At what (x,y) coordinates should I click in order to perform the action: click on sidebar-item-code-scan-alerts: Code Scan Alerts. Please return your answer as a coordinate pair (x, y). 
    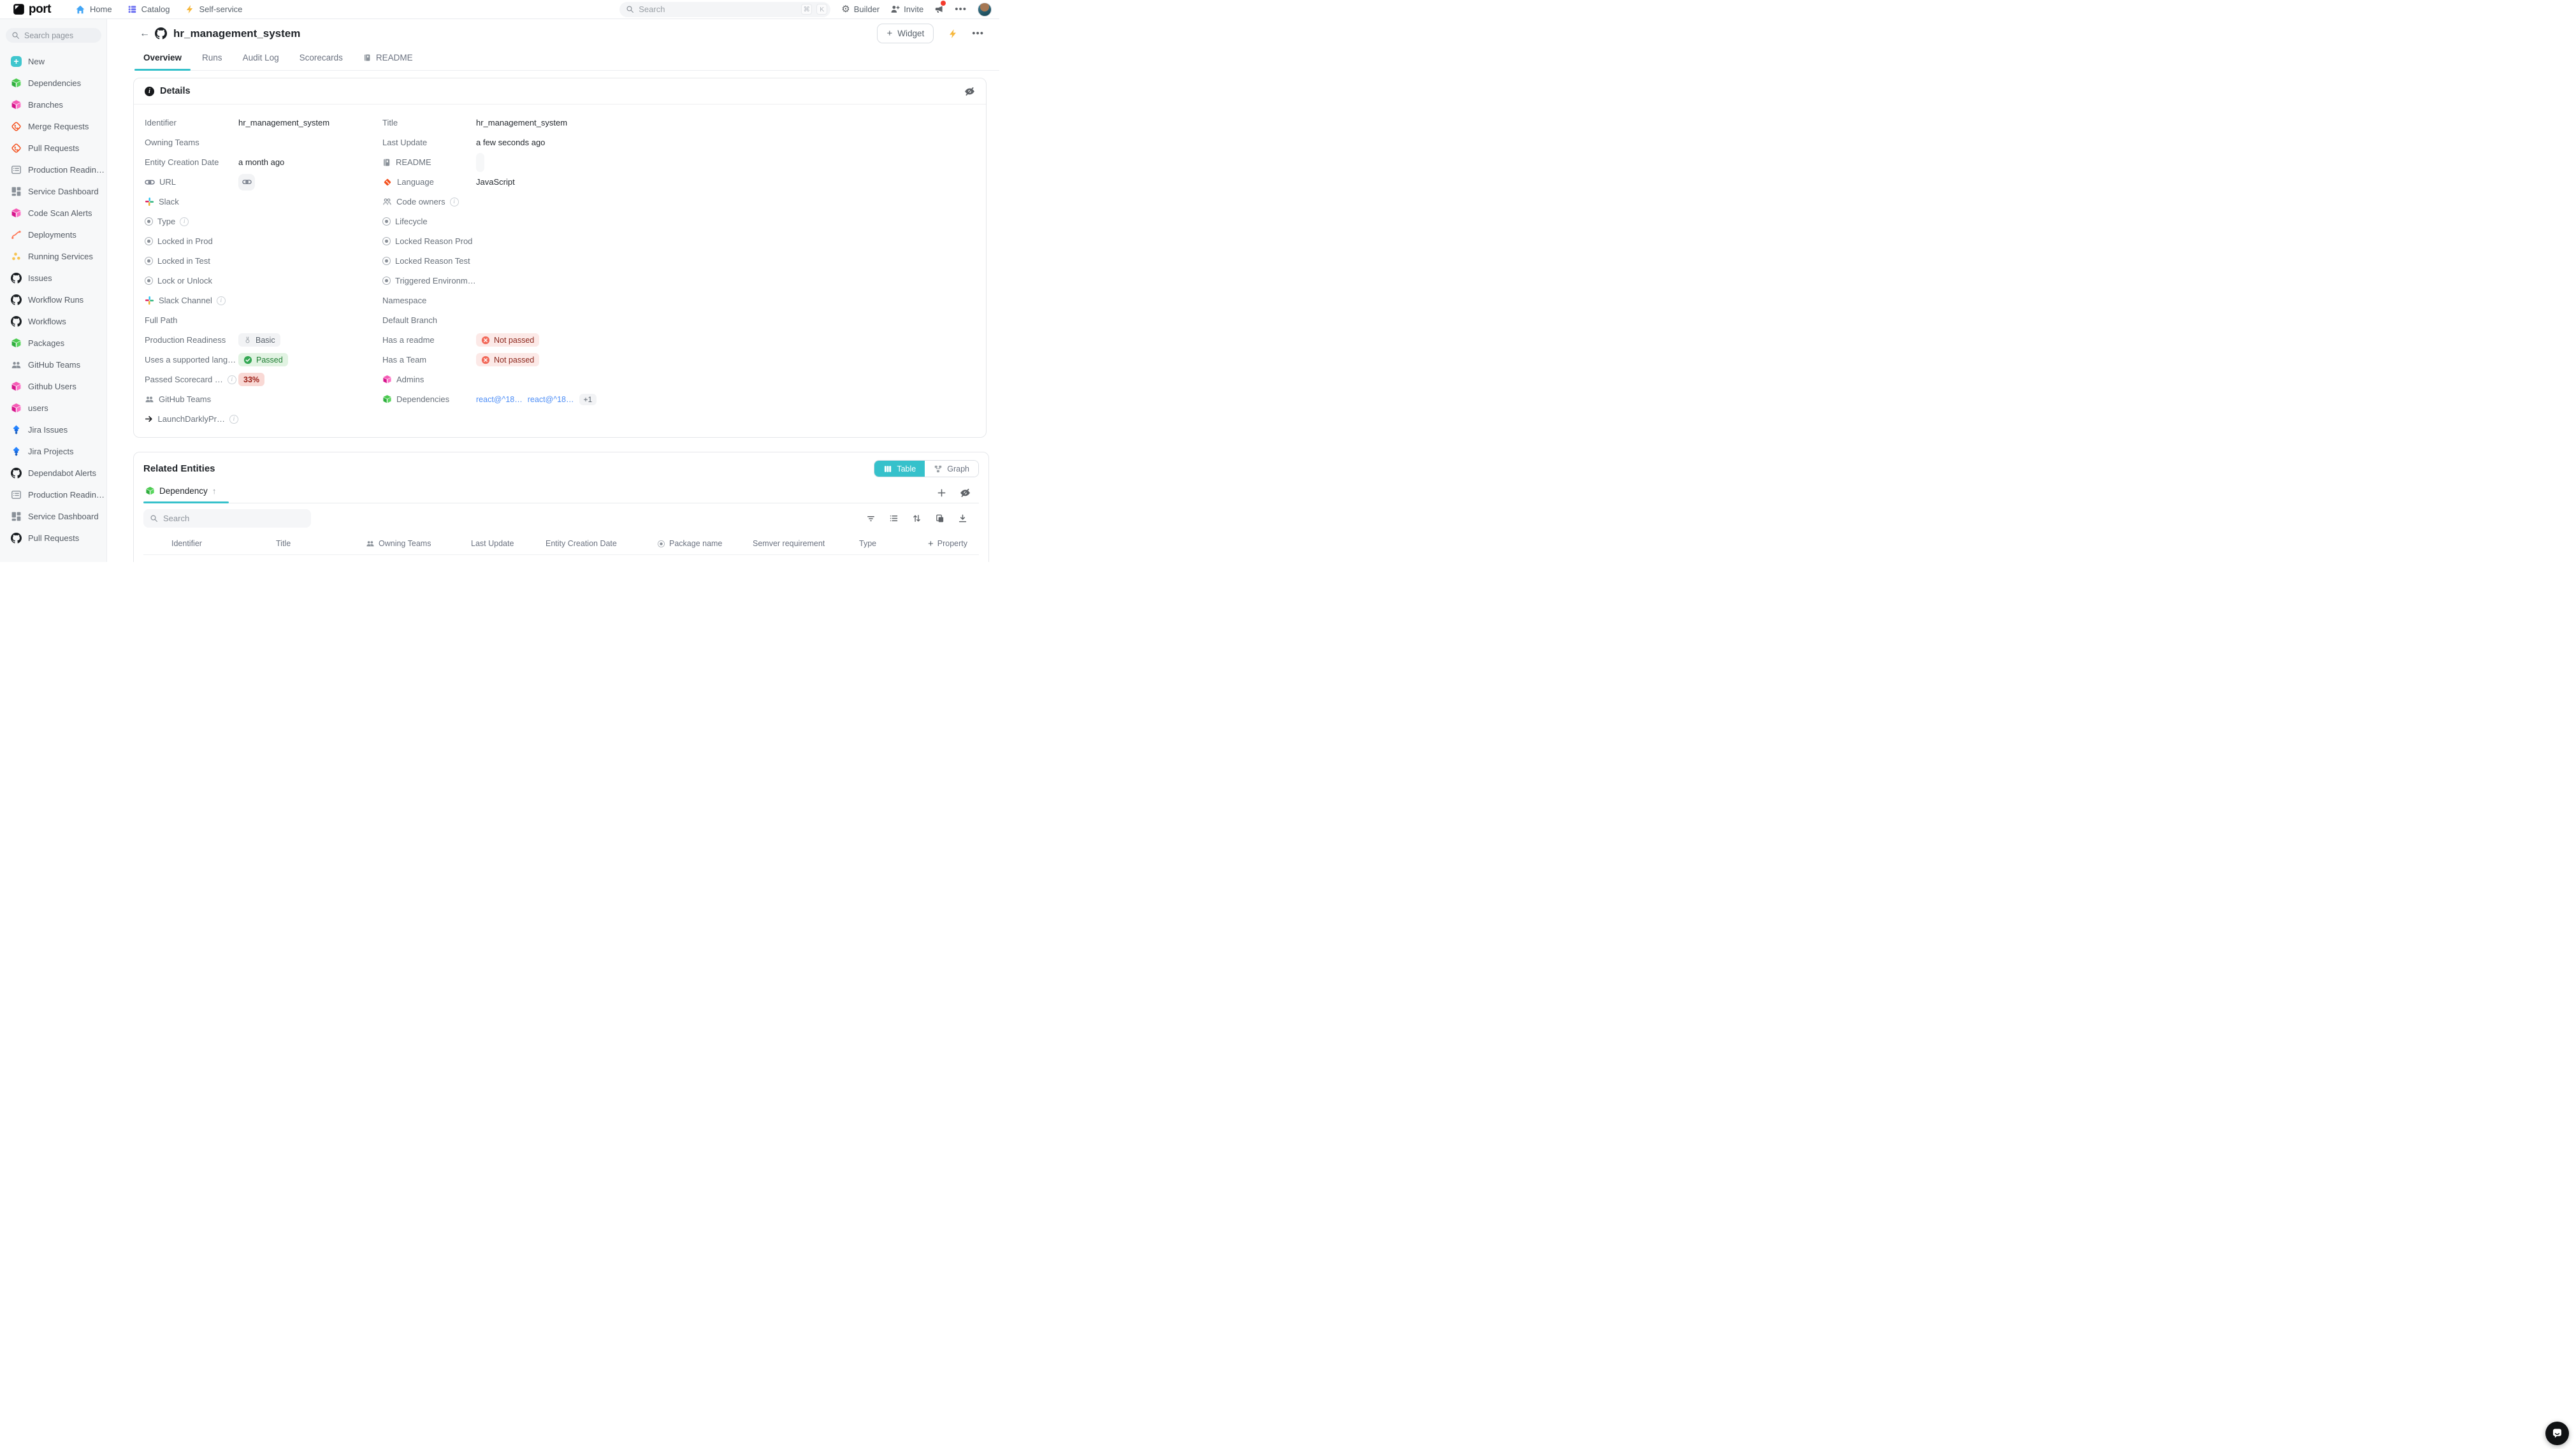
    Looking at the image, I should click on (53, 213).